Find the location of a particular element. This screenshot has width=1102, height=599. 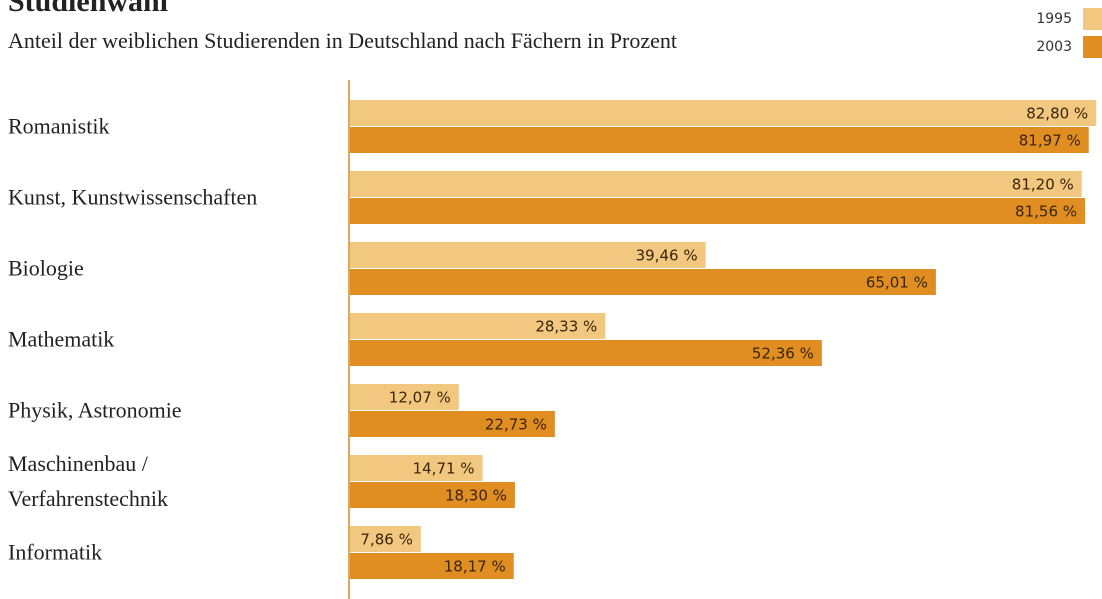

value-label: 12,07 % is located at coordinates (420, 398).